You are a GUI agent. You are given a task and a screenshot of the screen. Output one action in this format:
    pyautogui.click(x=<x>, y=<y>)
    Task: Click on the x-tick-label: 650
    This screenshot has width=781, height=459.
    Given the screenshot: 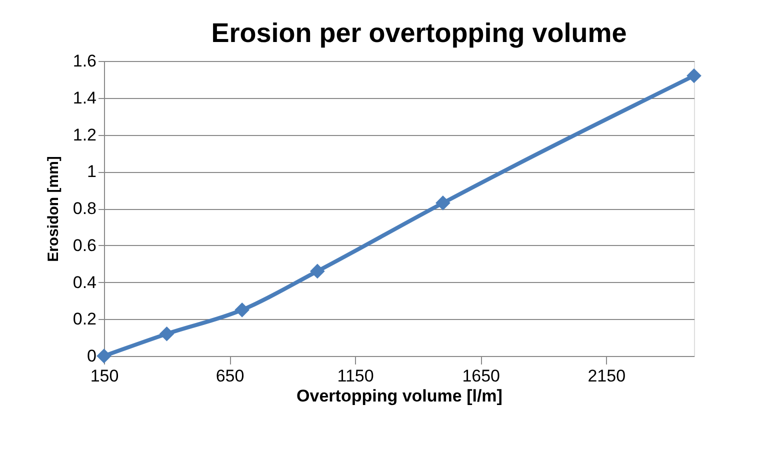 What is the action you would take?
    pyautogui.click(x=230, y=376)
    